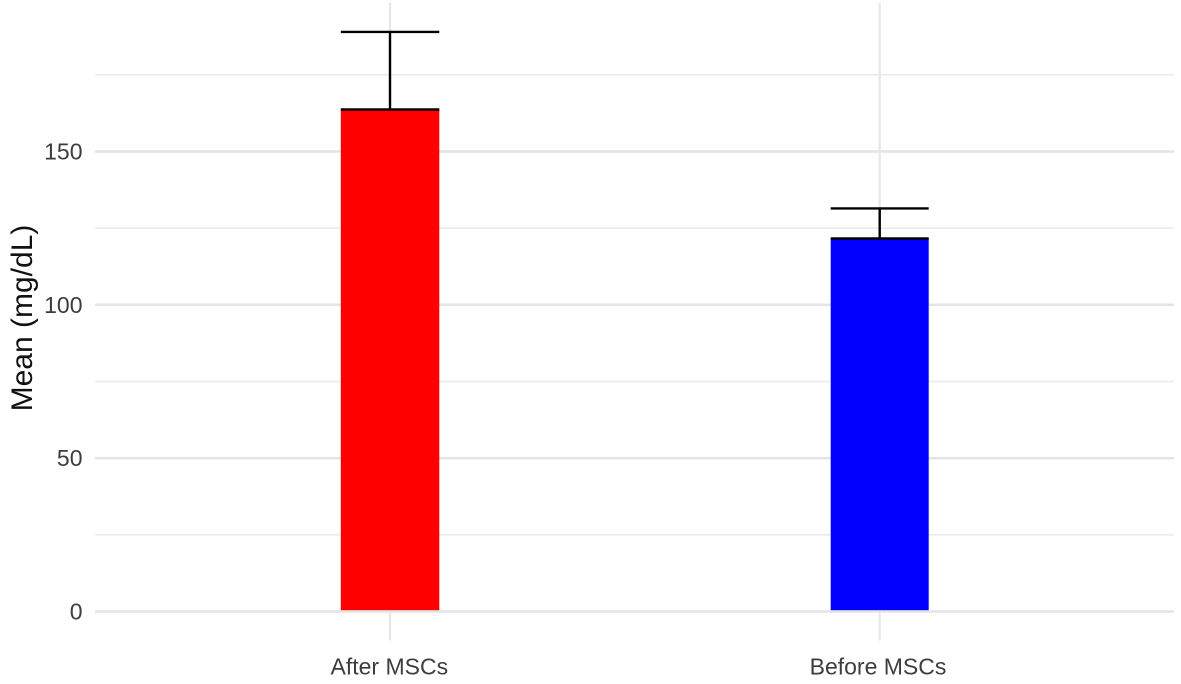 The width and height of the screenshot is (1181, 684). Describe the element at coordinates (22, 318) in the screenshot. I see `svg-text: Mean (mg/dL)` at that location.